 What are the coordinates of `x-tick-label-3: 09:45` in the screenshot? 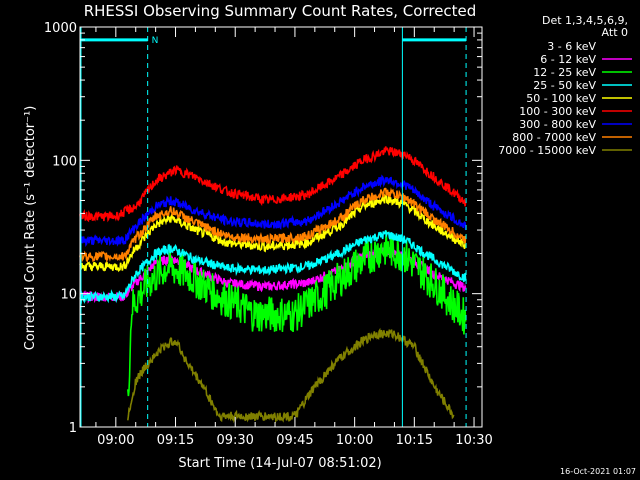 It's located at (294, 440).